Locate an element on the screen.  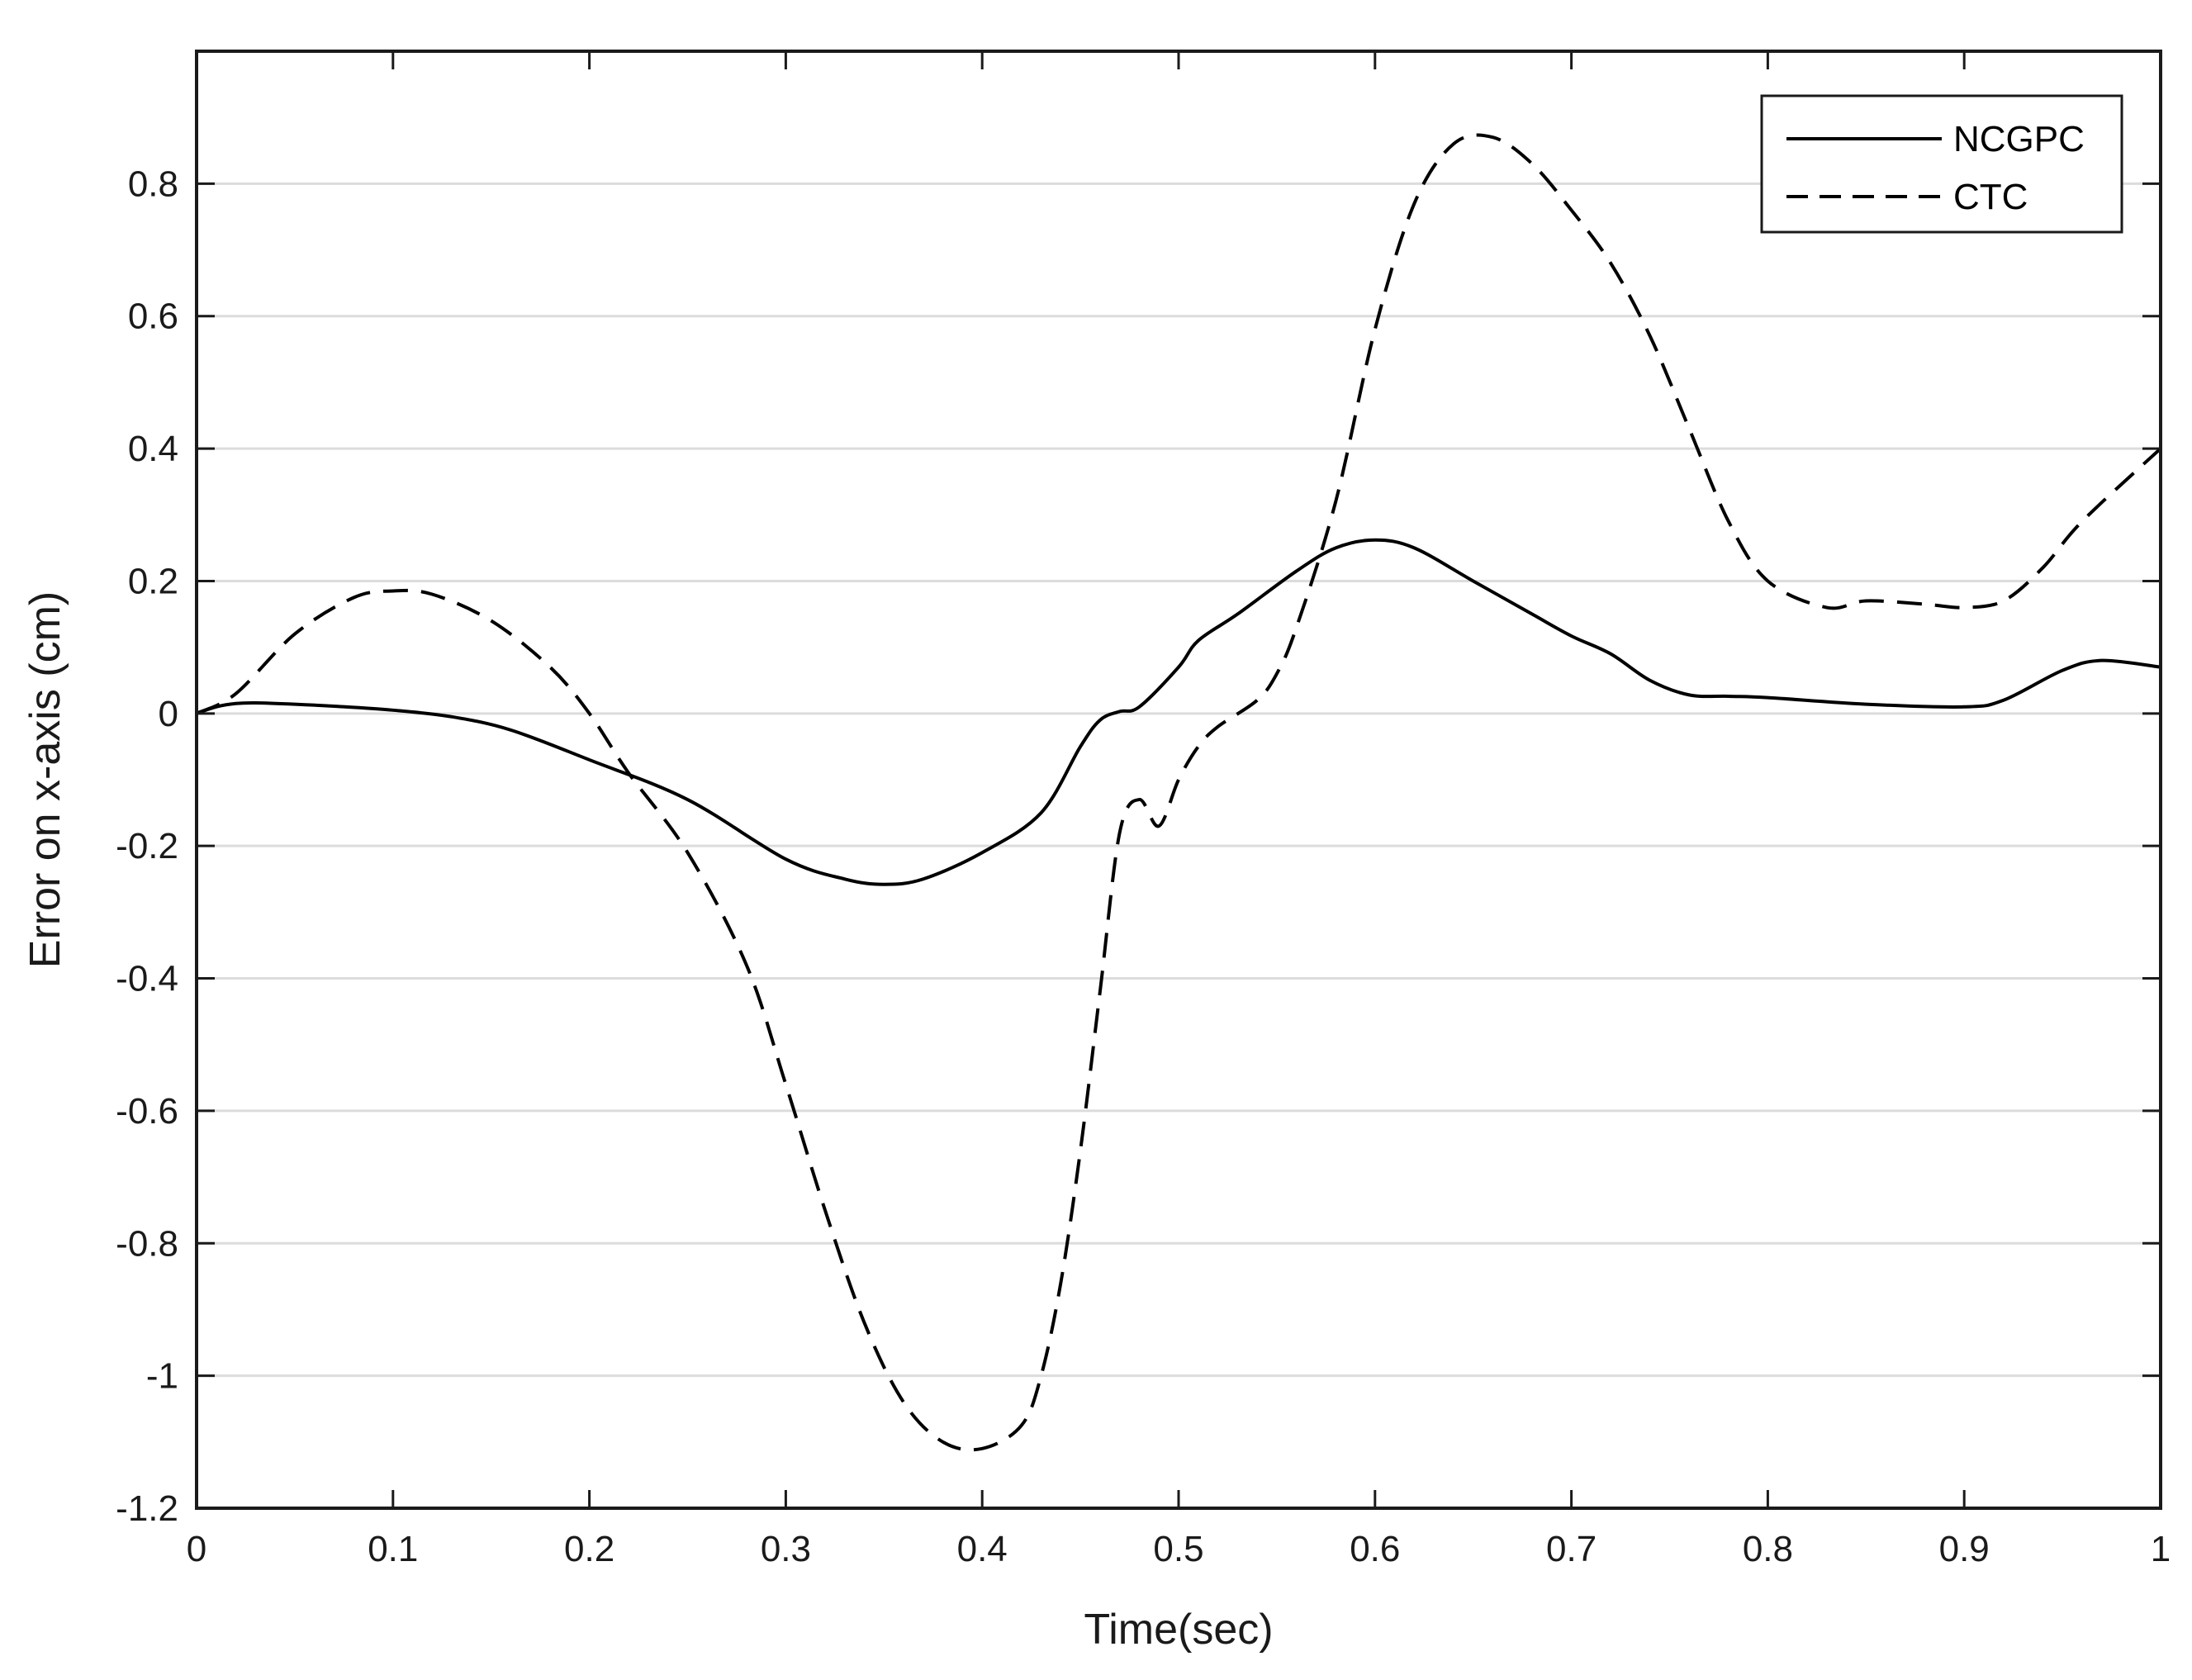
y-tick-label: -0.6 is located at coordinates (147, 1111).